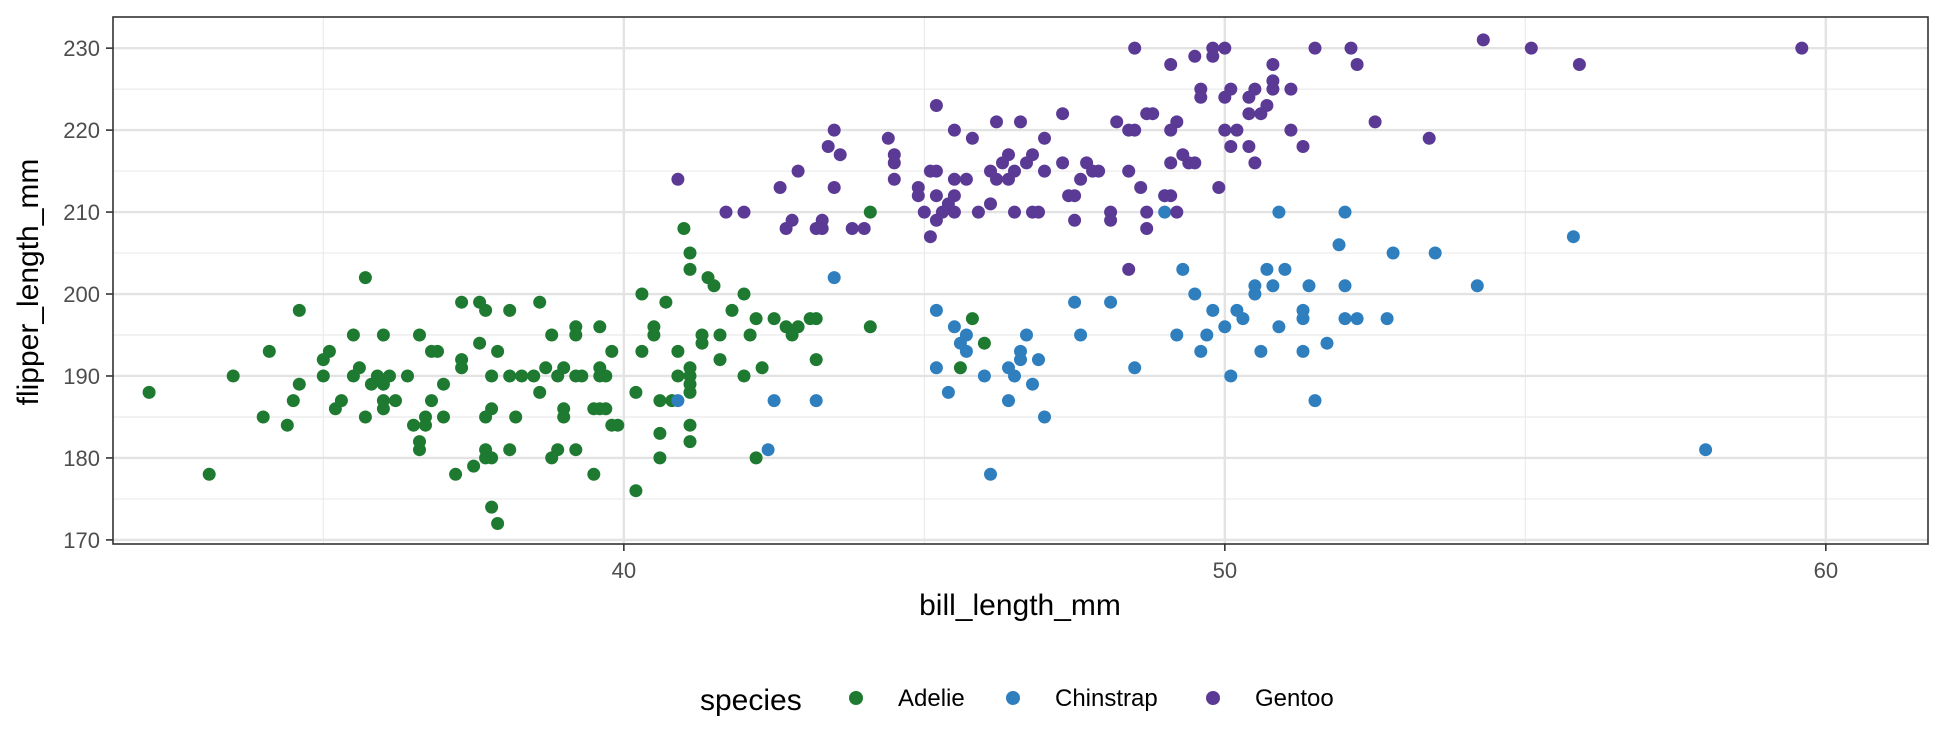 This screenshot has width=1944, height=756. What do you see at coordinates (88, 294) in the screenshot?
I see `y-axis: 170 180 190 200 210 220 230` at bounding box center [88, 294].